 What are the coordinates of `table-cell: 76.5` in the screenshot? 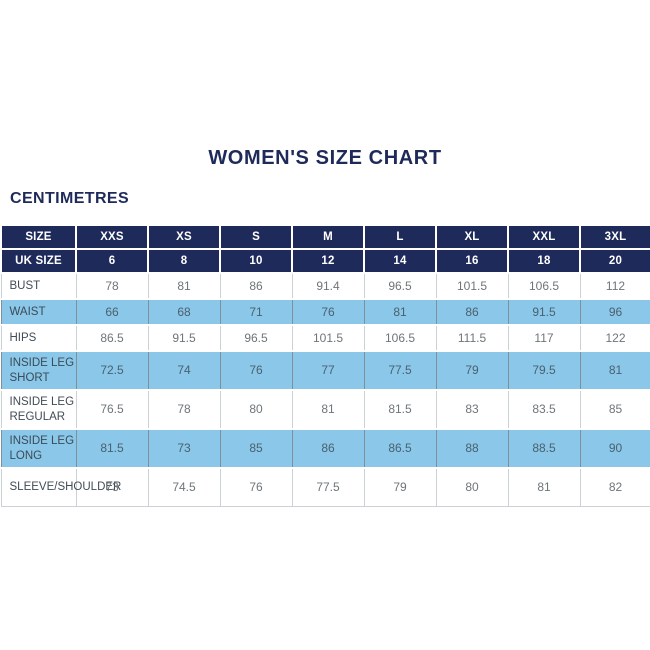 It's located at (112, 409).